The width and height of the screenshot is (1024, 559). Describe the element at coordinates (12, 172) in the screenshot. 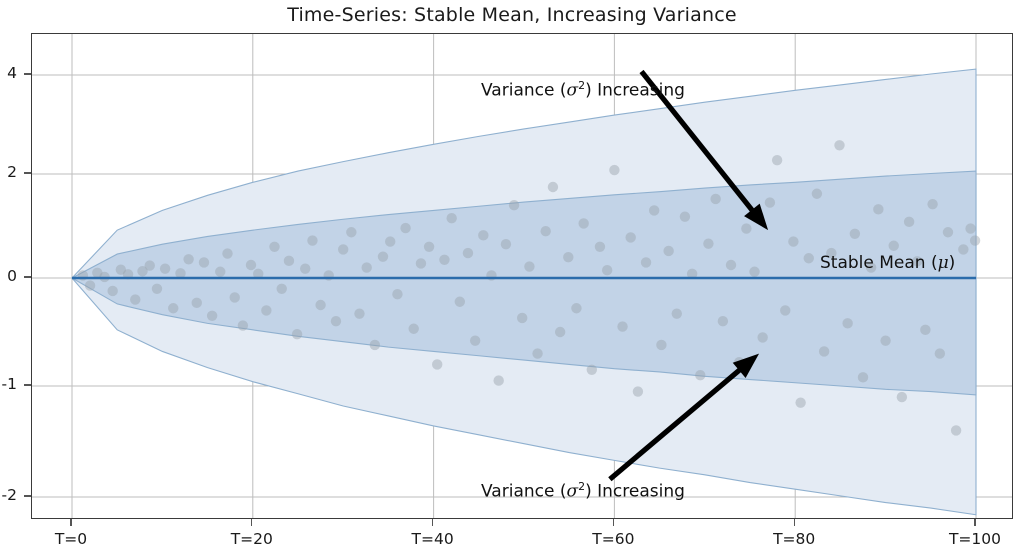

I see `y-tick-label: 2` at that location.